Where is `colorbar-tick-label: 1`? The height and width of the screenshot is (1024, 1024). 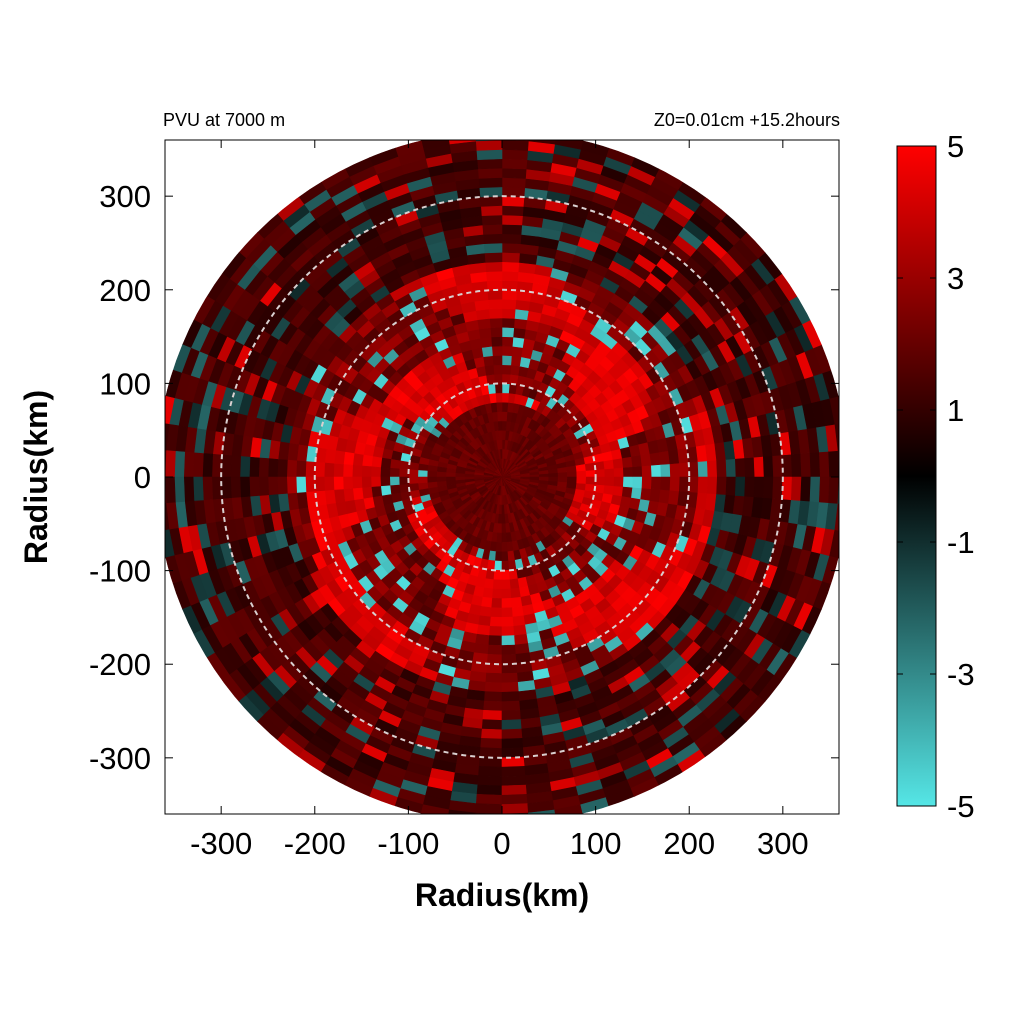
colorbar-tick-label: 1 is located at coordinates (955, 410).